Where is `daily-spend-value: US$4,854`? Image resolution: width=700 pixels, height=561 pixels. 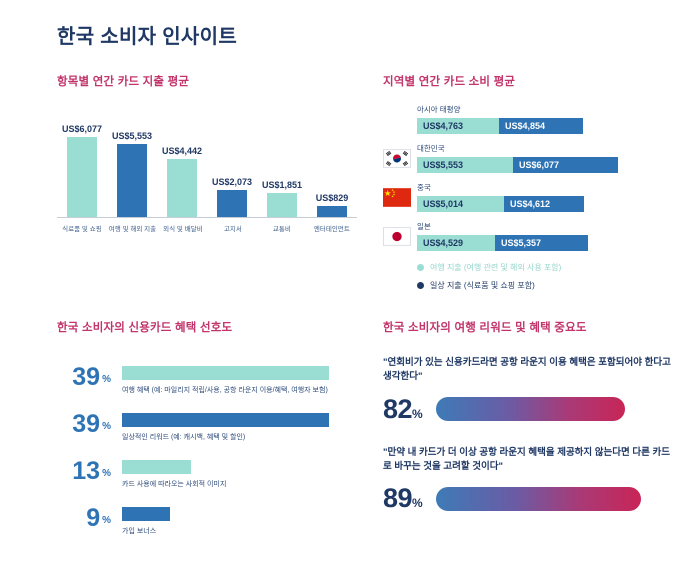
daily-spend-value: US$4,854 is located at coordinates (525, 126).